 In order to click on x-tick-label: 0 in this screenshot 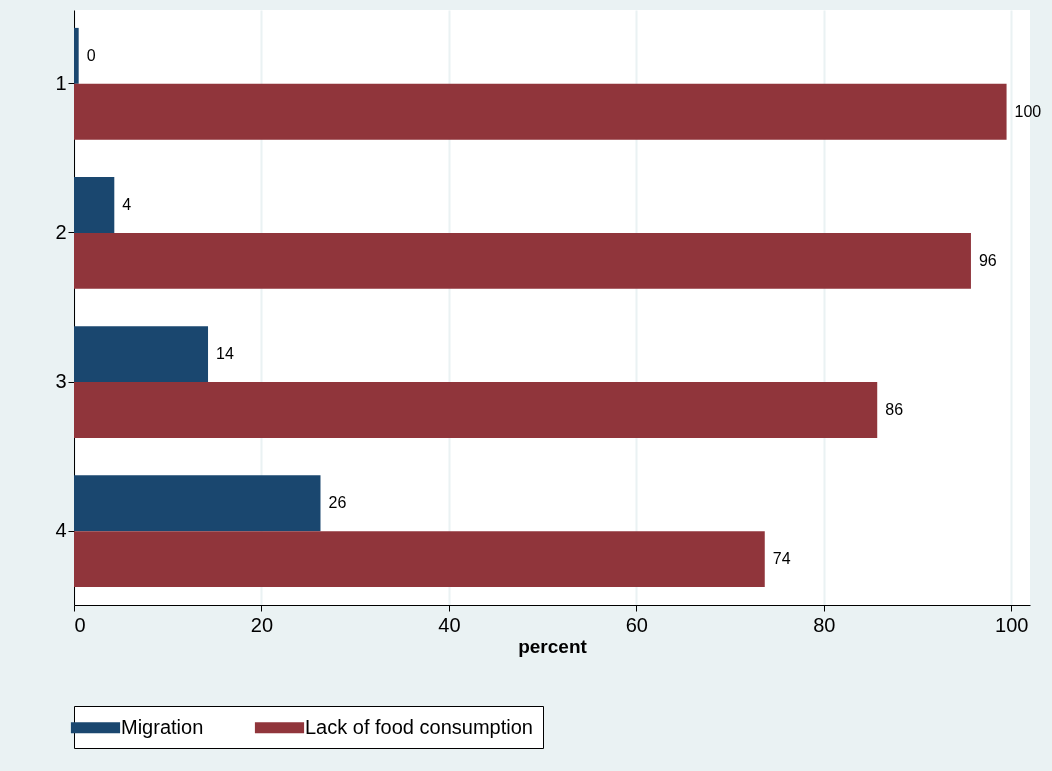, I will do `click(80, 624)`.